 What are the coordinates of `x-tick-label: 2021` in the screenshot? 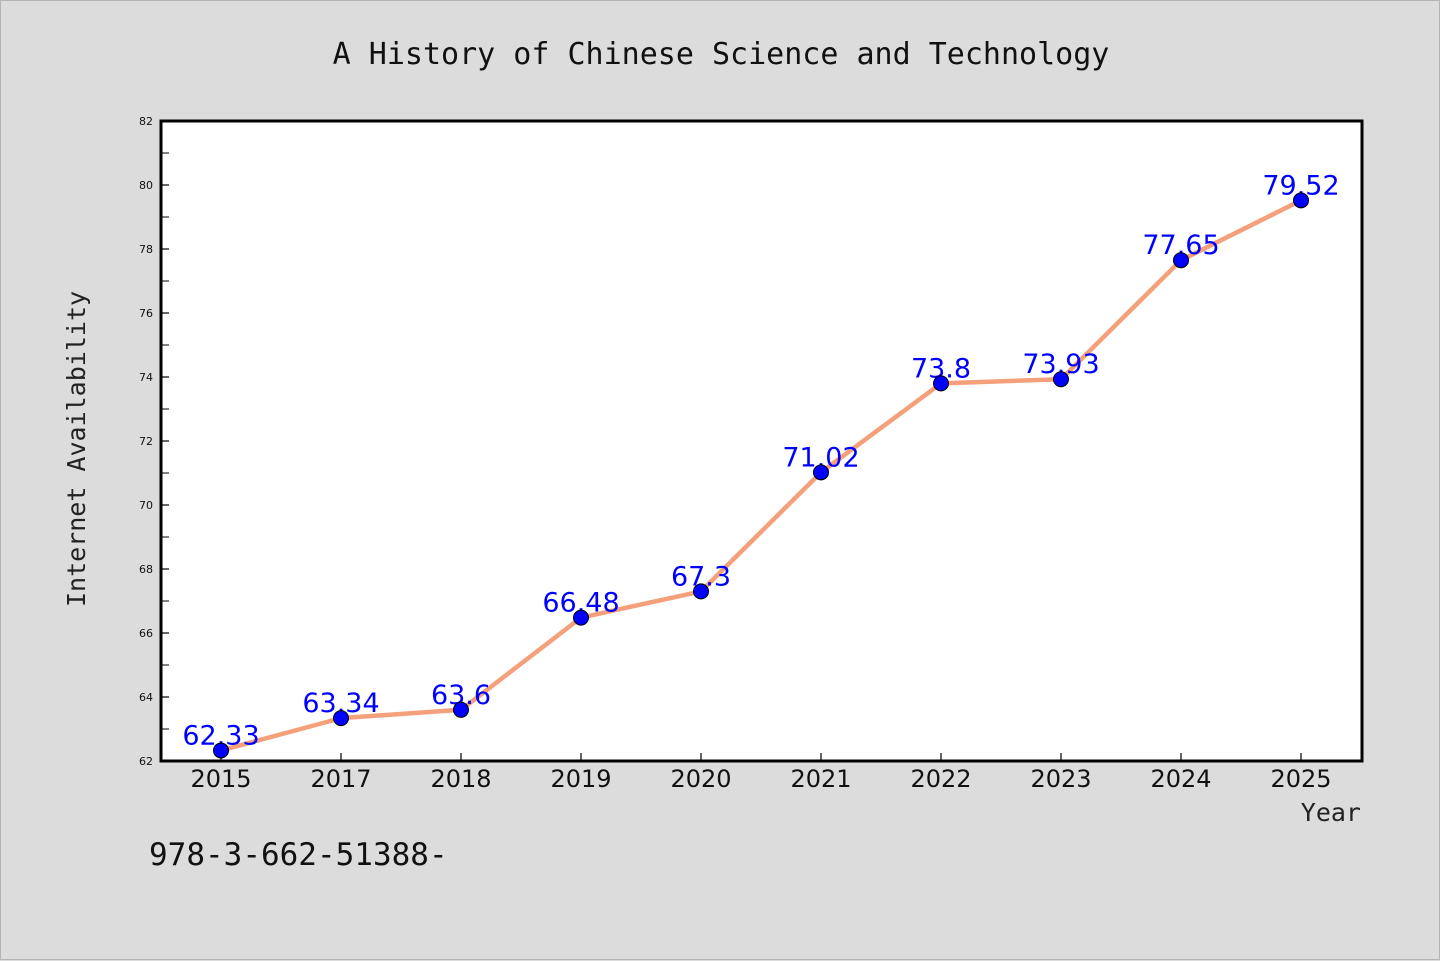 It's located at (820, 779).